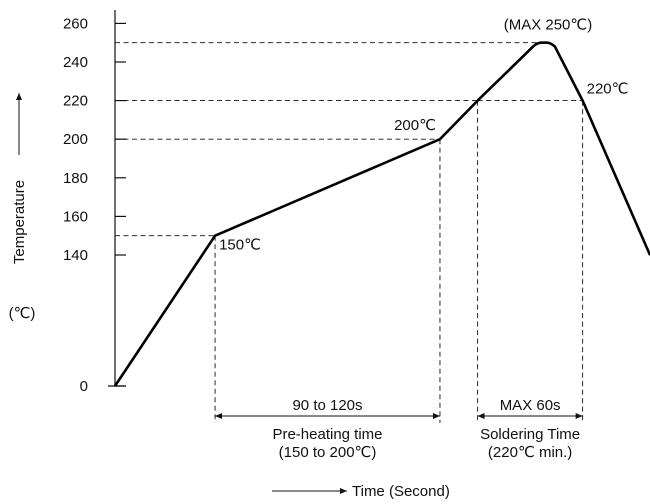 Image resolution: width=650 pixels, height=504 pixels. Describe the element at coordinates (75, 62) in the screenshot. I see `y-tick-label: 240` at that location.